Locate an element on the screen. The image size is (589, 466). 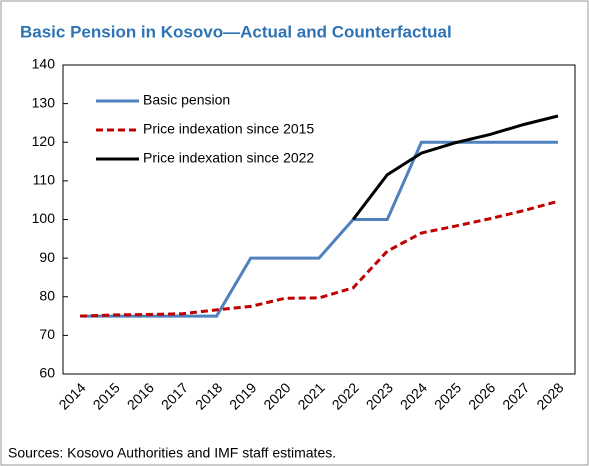
legend-label: Price indexation since 2015 is located at coordinates (228, 129).